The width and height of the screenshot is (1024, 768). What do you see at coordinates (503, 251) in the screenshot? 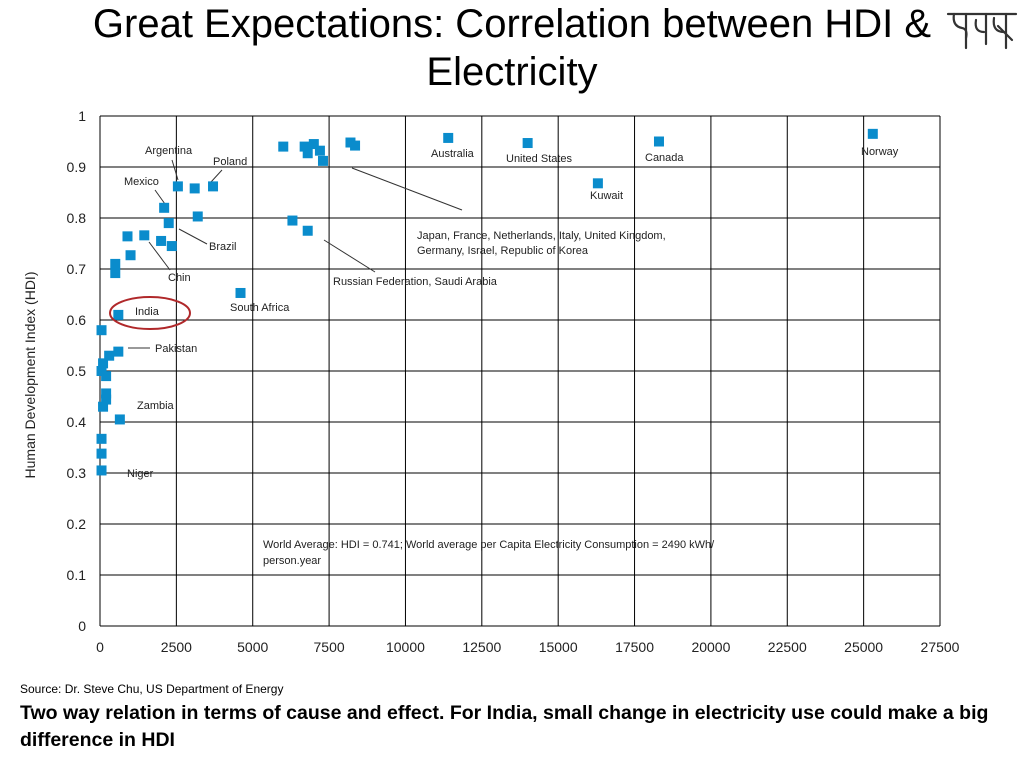
I see `annotation-label: Germany, Israel, Republic of Korea` at bounding box center [503, 251].